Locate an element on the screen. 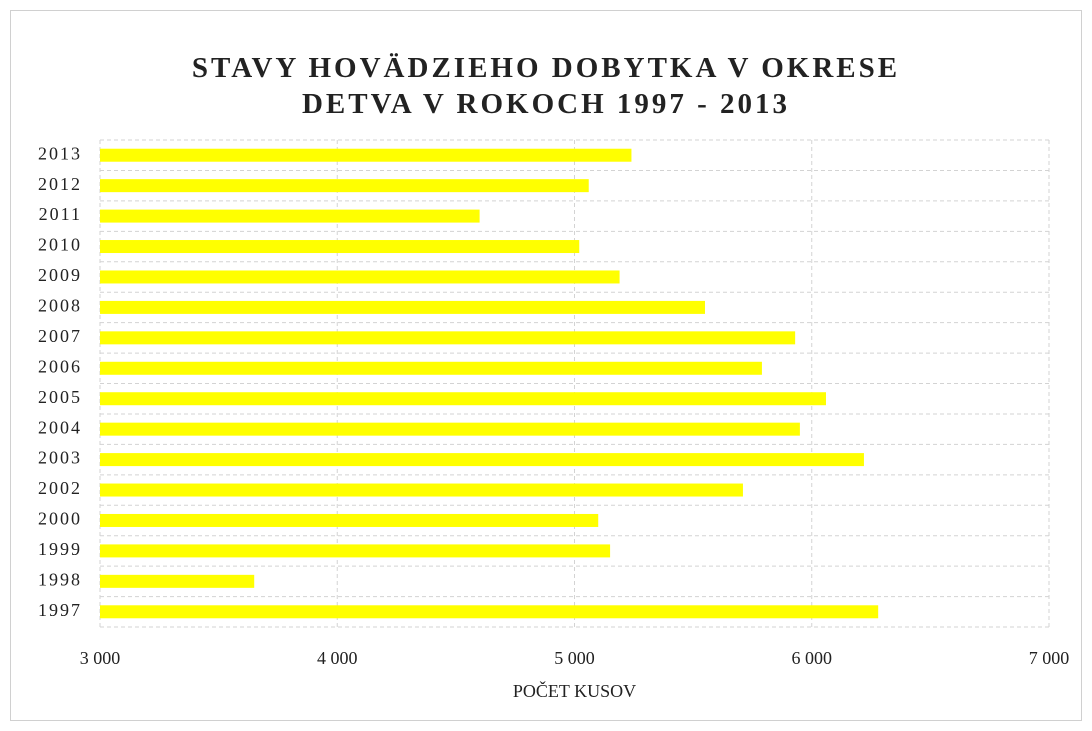  y-tick-label: 2013 is located at coordinates (60, 153).